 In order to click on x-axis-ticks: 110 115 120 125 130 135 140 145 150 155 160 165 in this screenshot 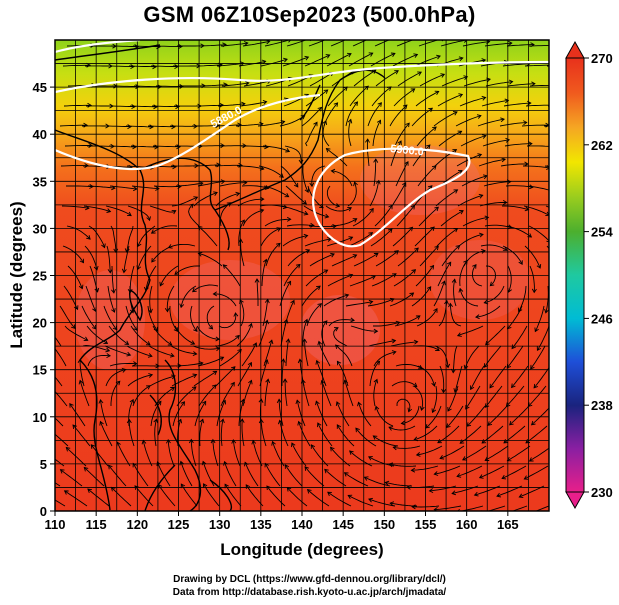, I will do `click(282, 521)`.